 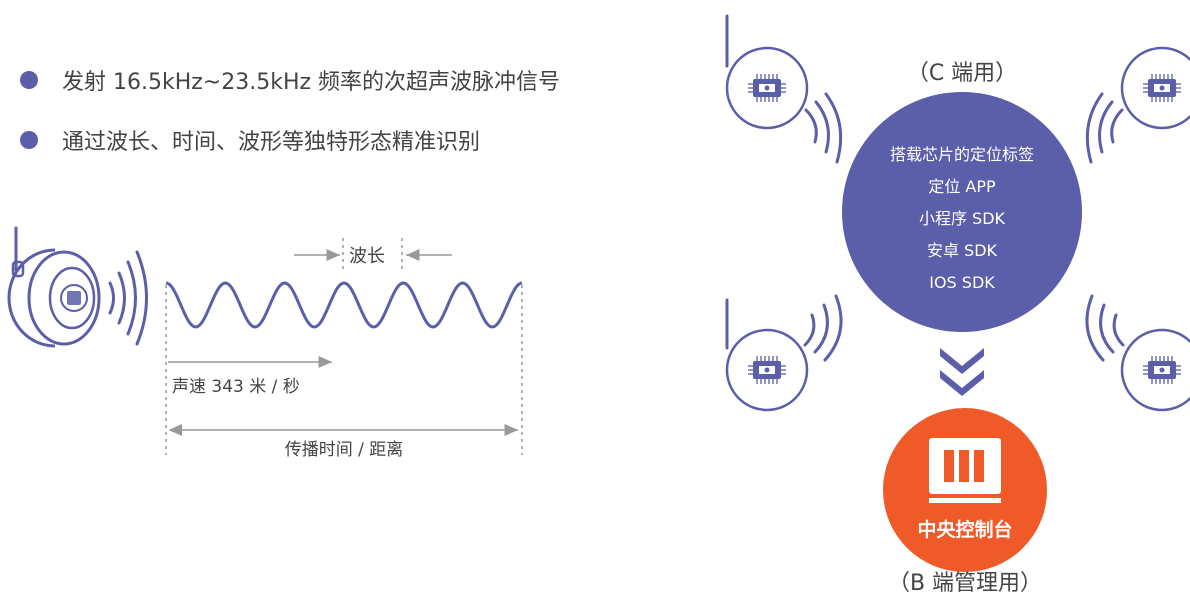 I want to click on circle-item: IOS SDK, so click(x=962, y=282).